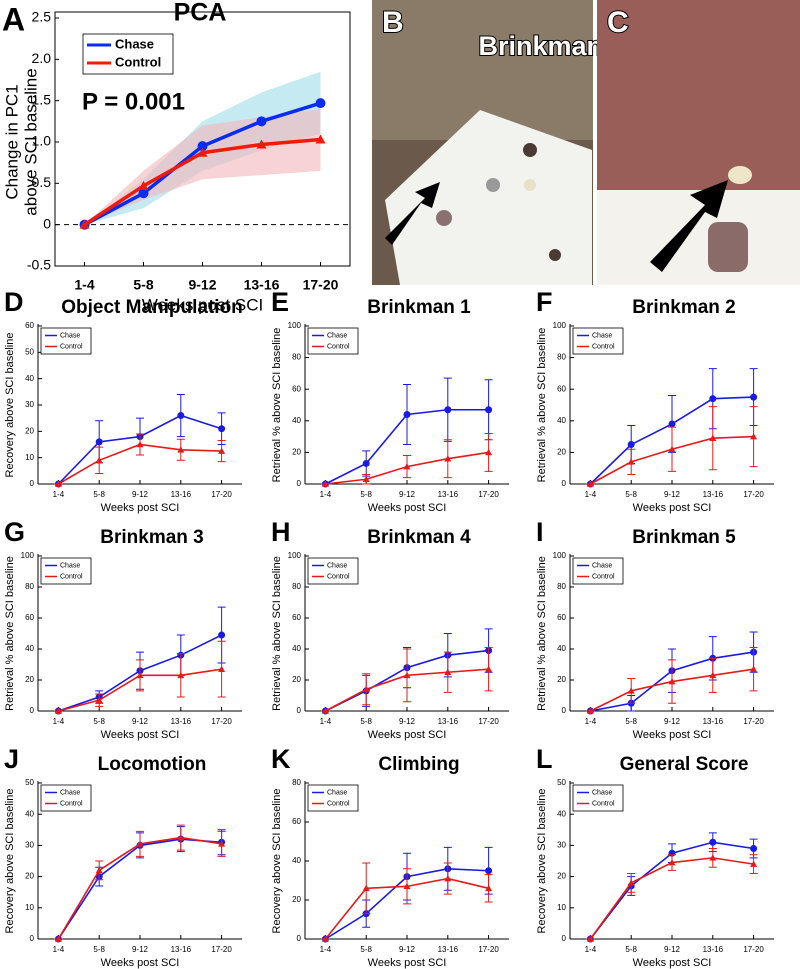 This screenshot has width=800, height=969. What do you see at coordinates (540, 532) in the screenshot?
I see `panel-letter: I` at bounding box center [540, 532].